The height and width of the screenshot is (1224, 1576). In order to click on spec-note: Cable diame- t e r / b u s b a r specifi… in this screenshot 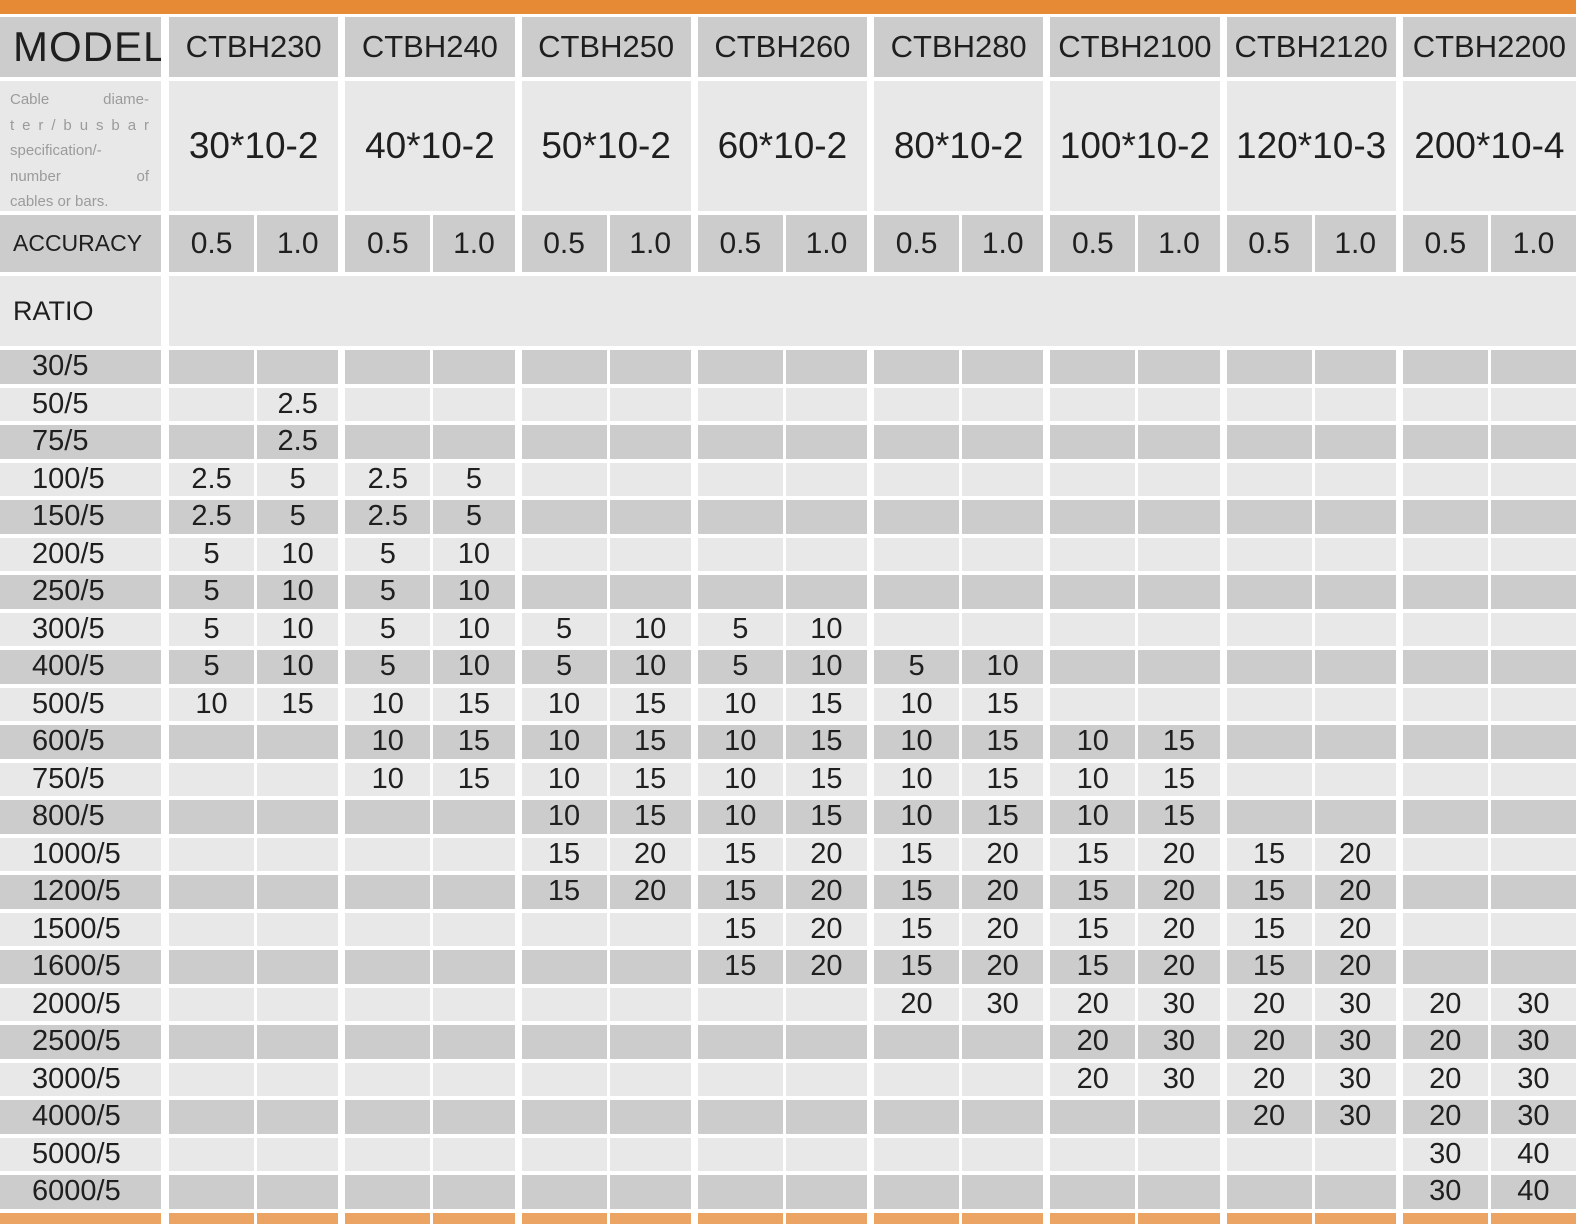, I will do `click(83, 146)`.